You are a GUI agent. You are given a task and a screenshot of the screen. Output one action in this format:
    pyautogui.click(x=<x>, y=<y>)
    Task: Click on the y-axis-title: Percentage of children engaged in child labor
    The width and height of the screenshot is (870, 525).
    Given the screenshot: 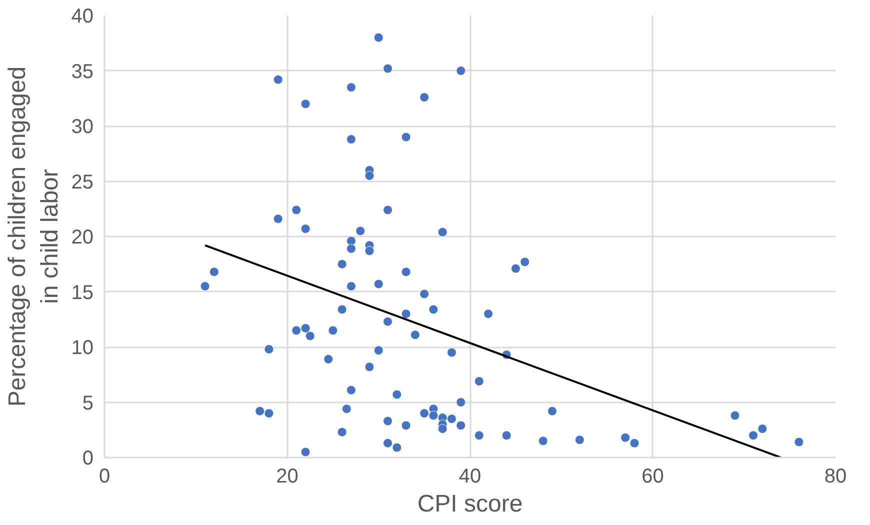 What is the action you would take?
    pyautogui.click(x=34, y=236)
    